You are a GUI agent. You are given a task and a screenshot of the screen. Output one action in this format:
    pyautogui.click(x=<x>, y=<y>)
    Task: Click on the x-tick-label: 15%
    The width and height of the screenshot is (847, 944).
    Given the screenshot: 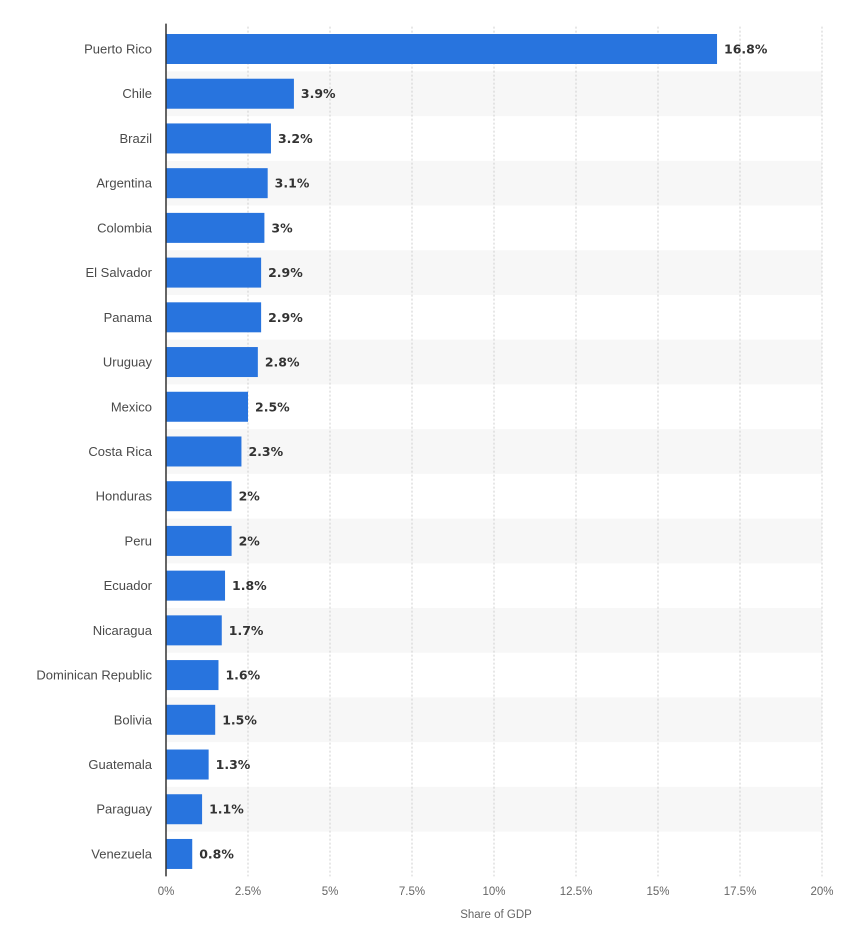 What is the action you would take?
    pyautogui.click(x=657, y=892)
    